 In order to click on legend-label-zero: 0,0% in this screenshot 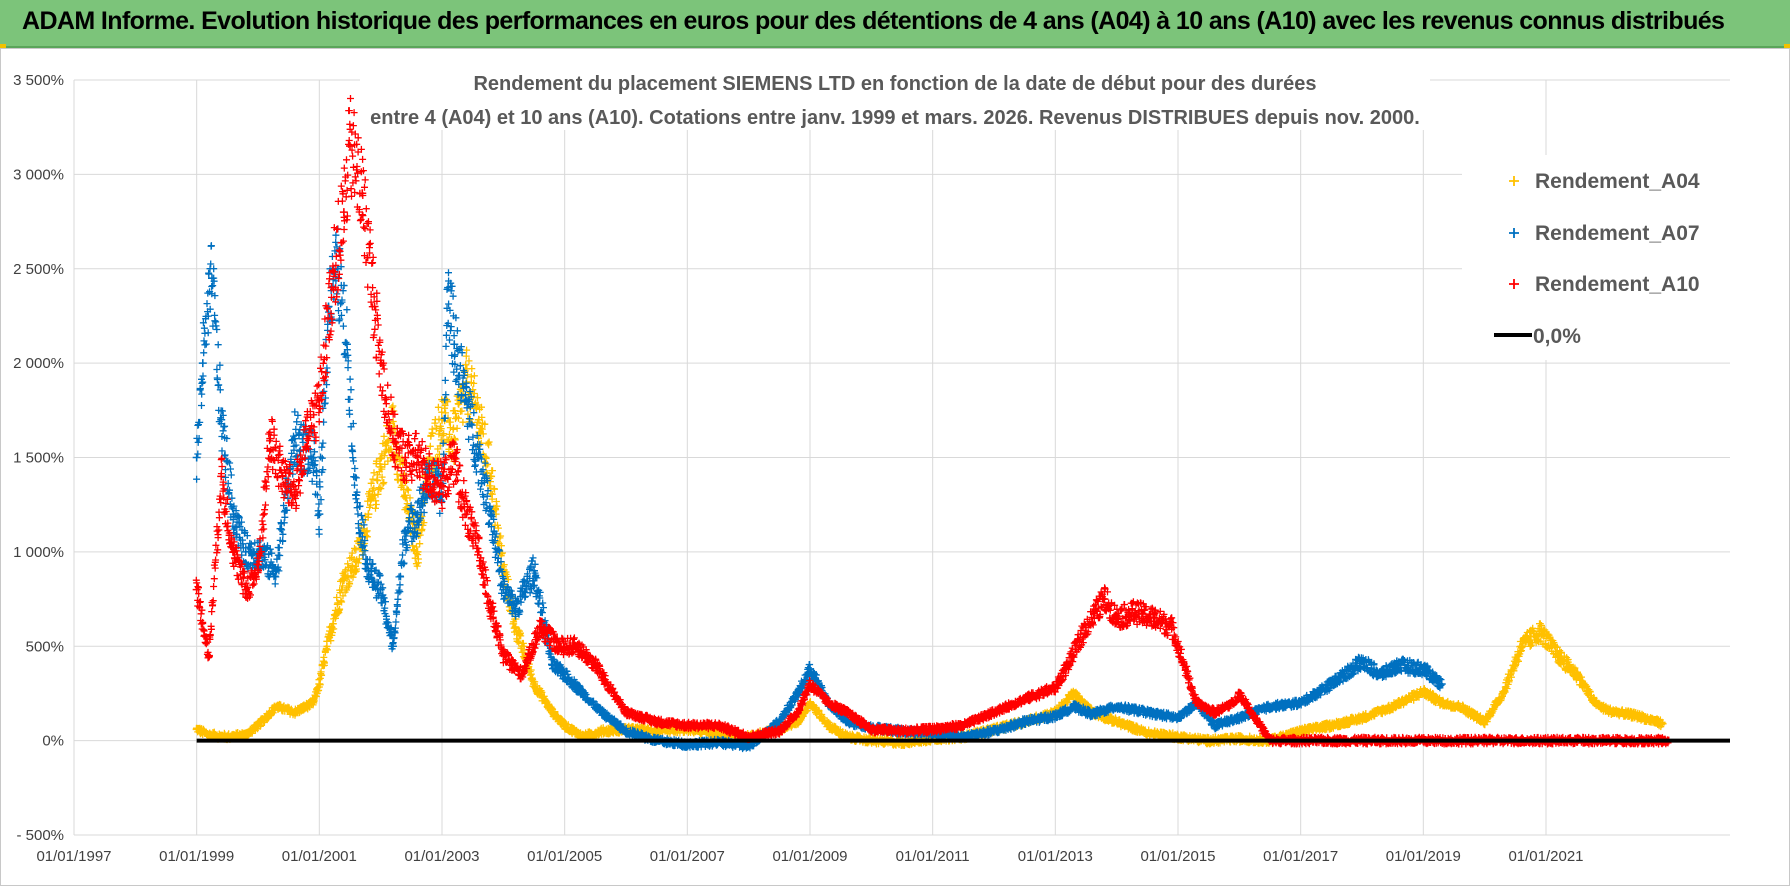, I will do `click(1557, 336)`.